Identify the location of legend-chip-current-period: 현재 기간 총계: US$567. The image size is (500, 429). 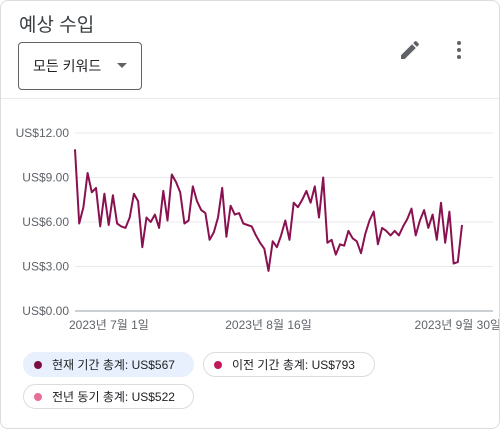
(108, 364).